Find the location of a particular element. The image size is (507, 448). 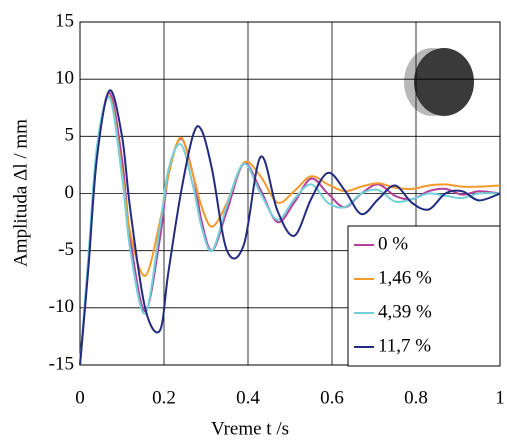

y-axis-label: Amplituda Δl / mm is located at coordinates (20, 193).